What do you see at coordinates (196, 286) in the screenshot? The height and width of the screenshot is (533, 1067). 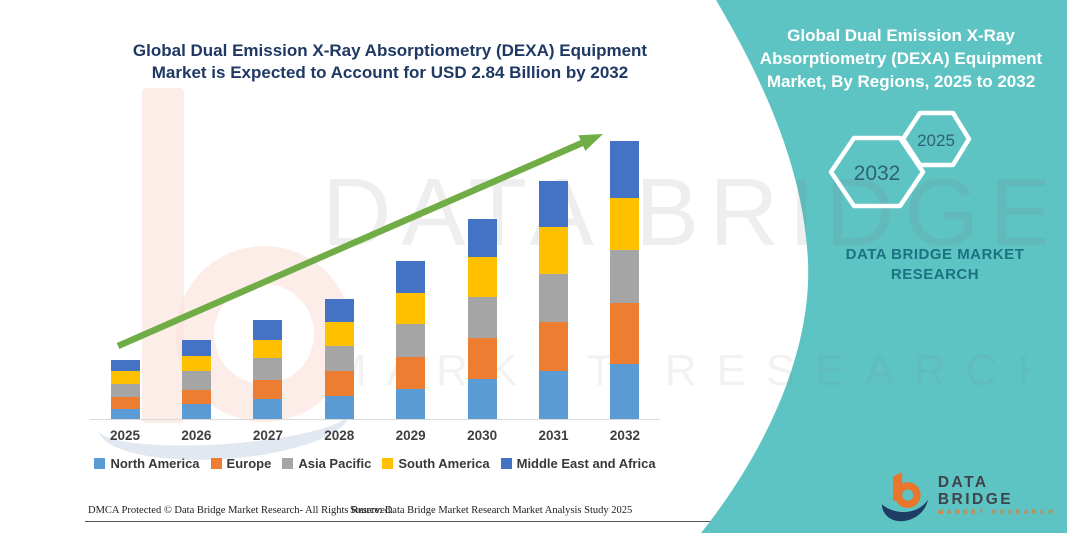 I see `bar-column-2026: 2026` at bounding box center [196, 286].